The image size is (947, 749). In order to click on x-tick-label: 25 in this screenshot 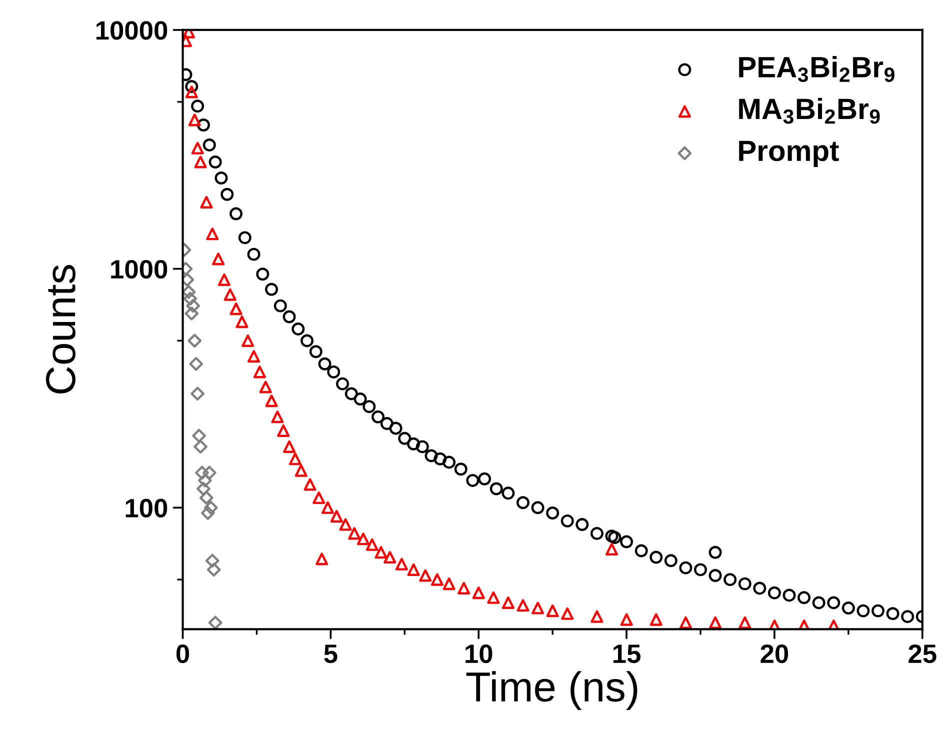, I will do `click(922, 654)`.